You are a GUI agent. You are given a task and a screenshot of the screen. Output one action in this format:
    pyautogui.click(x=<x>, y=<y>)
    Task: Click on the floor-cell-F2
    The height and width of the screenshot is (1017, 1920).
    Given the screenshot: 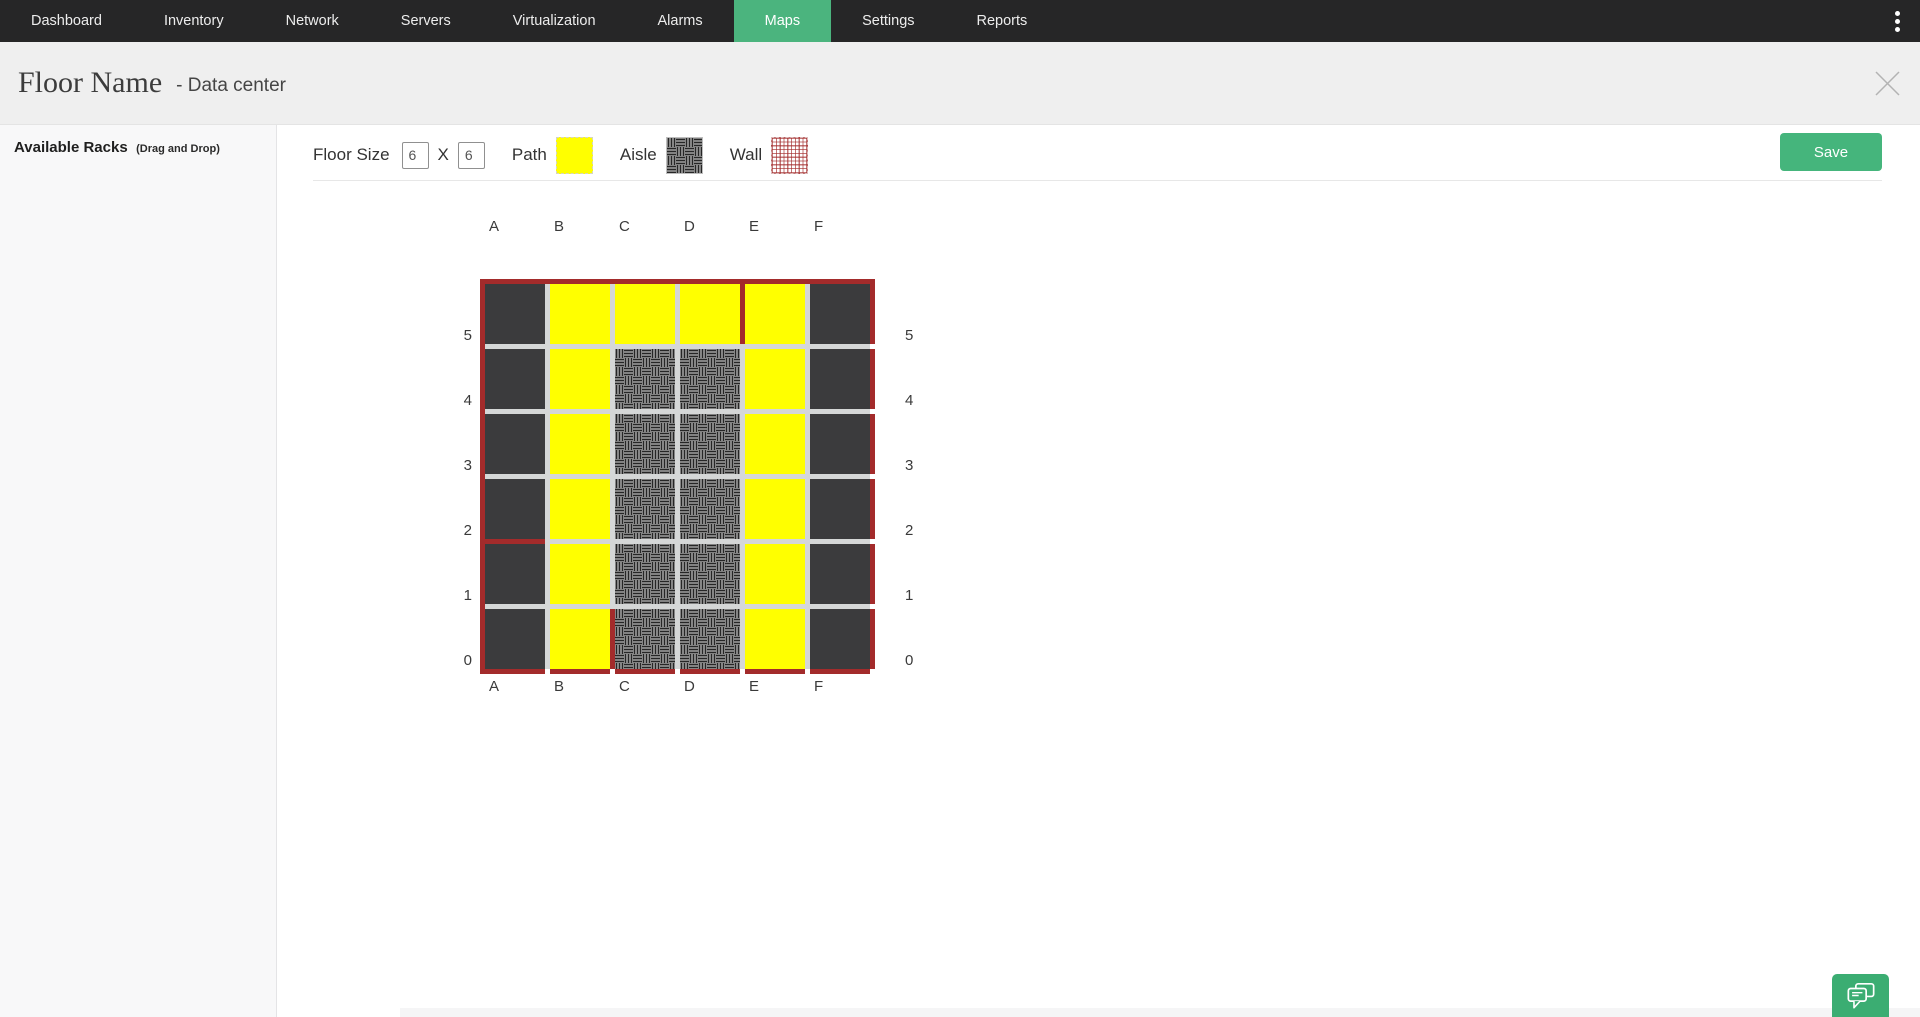 What is the action you would take?
    pyautogui.click(x=840, y=509)
    